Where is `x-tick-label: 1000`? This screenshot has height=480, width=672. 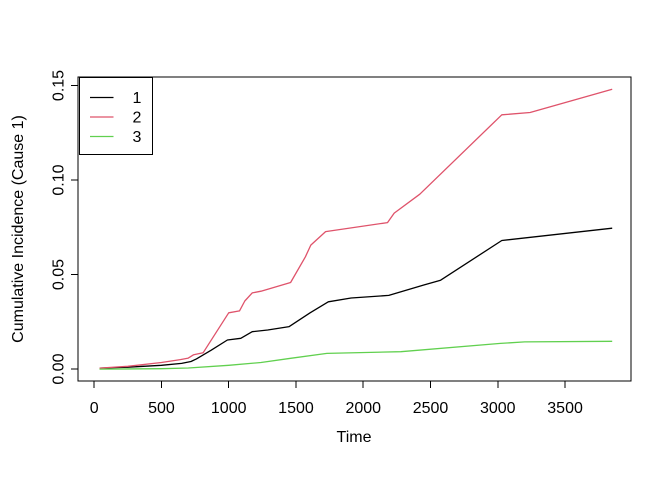 x-tick-label: 1000 is located at coordinates (229, 408).